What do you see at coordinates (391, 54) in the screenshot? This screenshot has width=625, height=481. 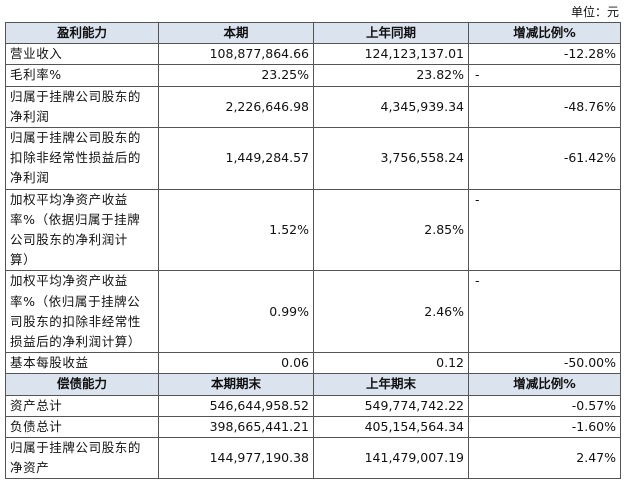 I see `value-cell: 124,123,137.01` at bounding box center [391, 54].